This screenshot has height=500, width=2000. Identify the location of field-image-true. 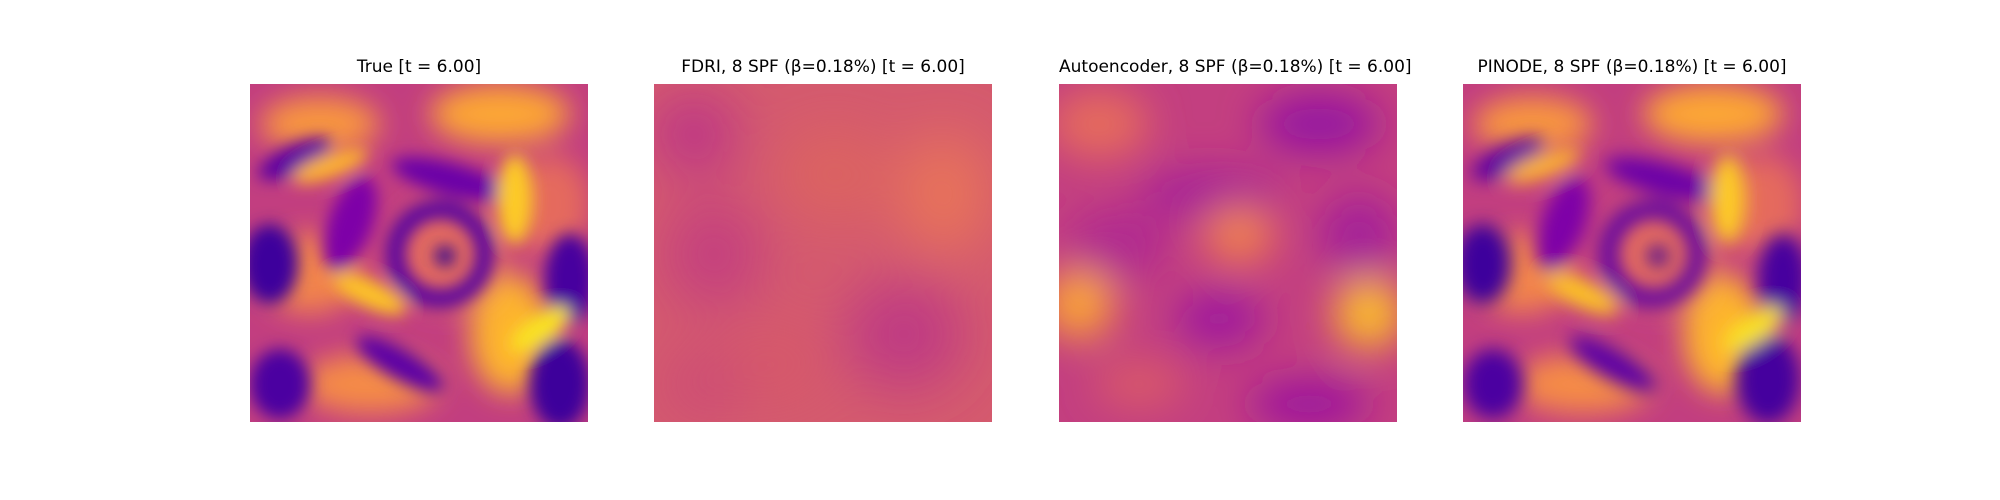
(419, 253).